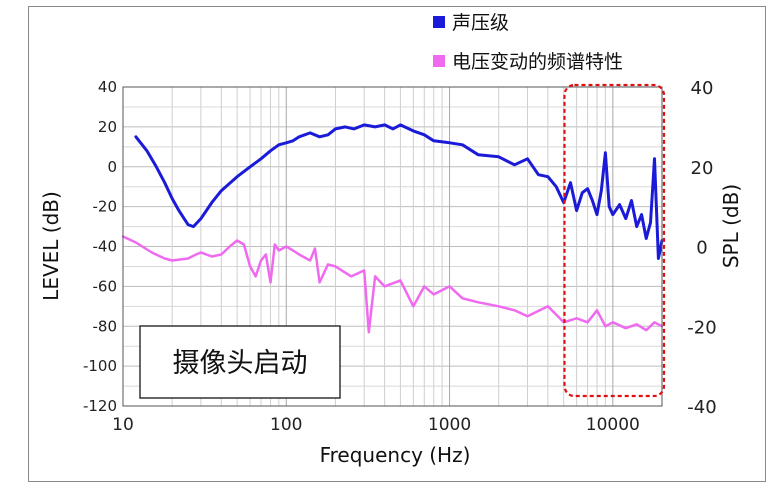 This screenshot has height=490, width=782. Describe the element at coordinates (449, 425) in the screenshot. I see `x-tick-label: 1000` at that location.